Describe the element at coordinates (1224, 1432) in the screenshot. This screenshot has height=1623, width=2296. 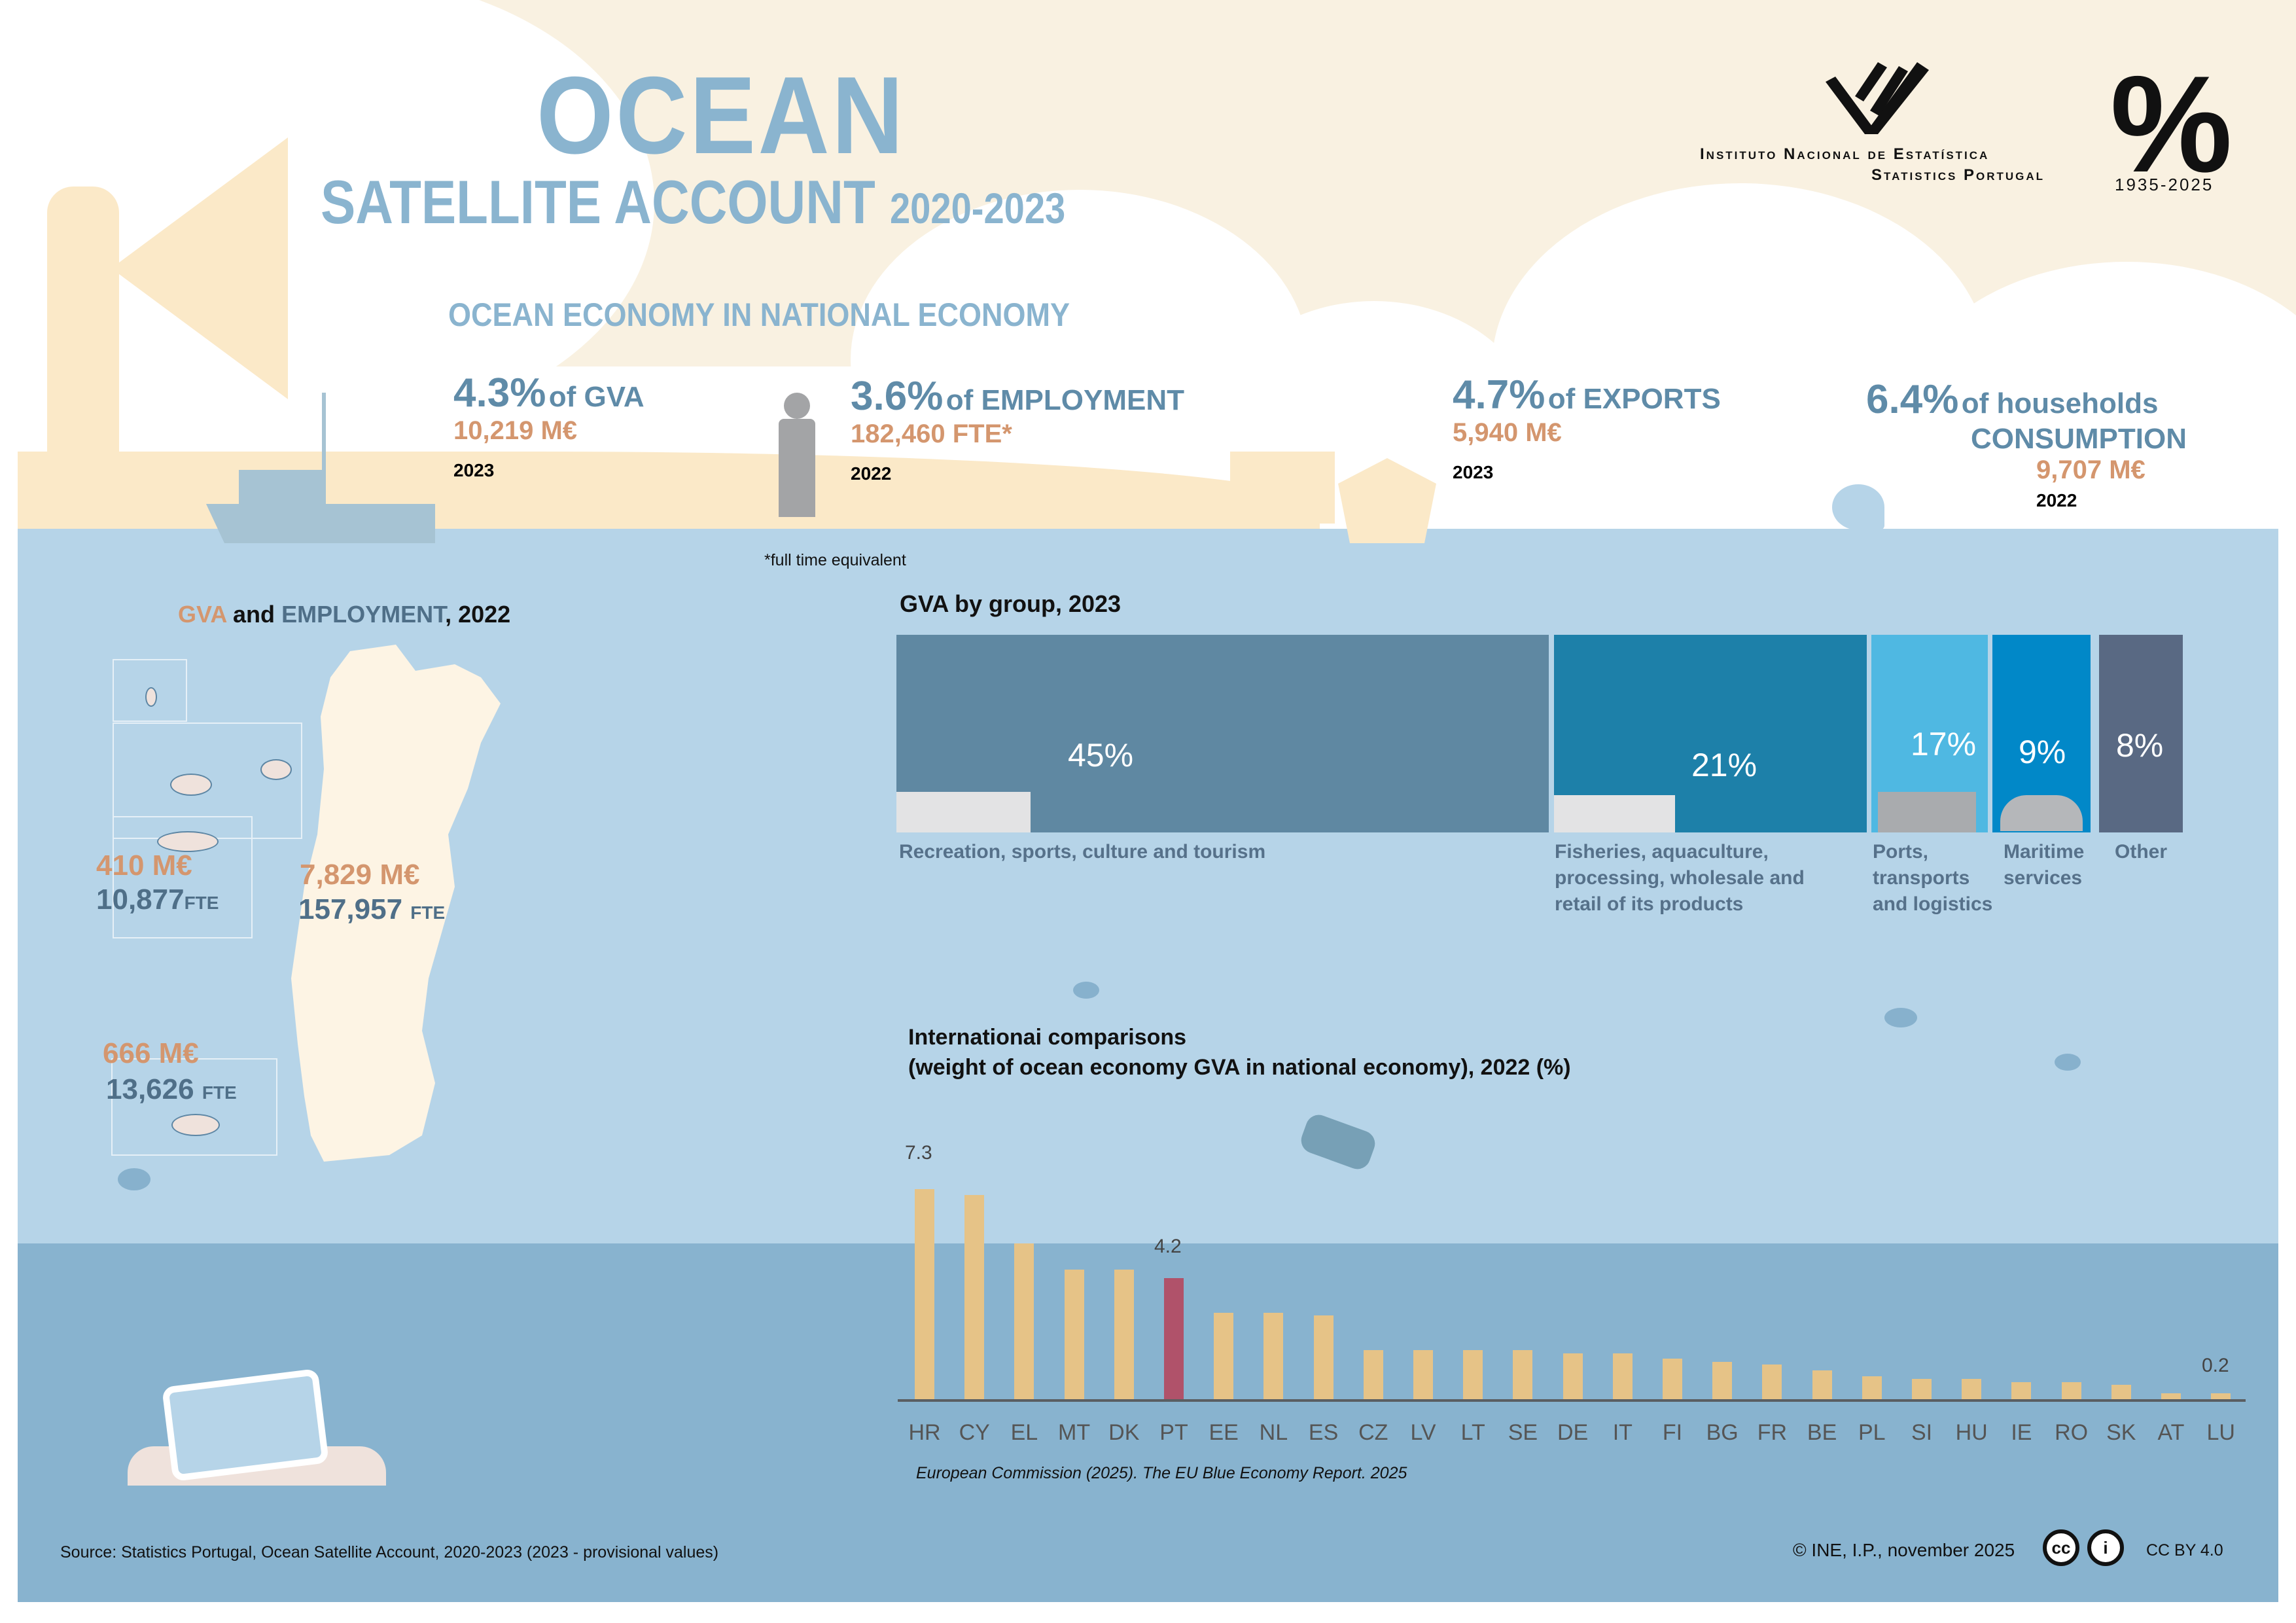
I see `category-label: EE` at that location.